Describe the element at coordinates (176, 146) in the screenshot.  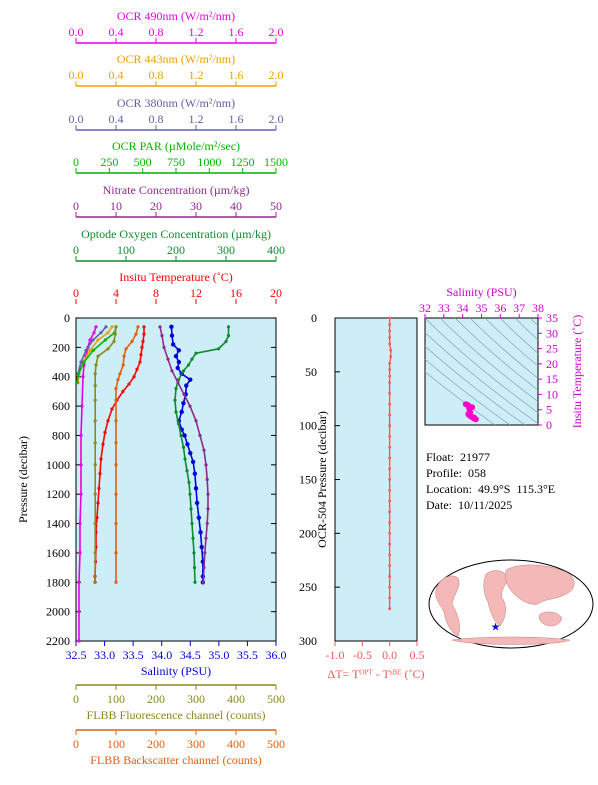
I see `axis-title: OCR PAR (µMole/m²/sec)` at that location.